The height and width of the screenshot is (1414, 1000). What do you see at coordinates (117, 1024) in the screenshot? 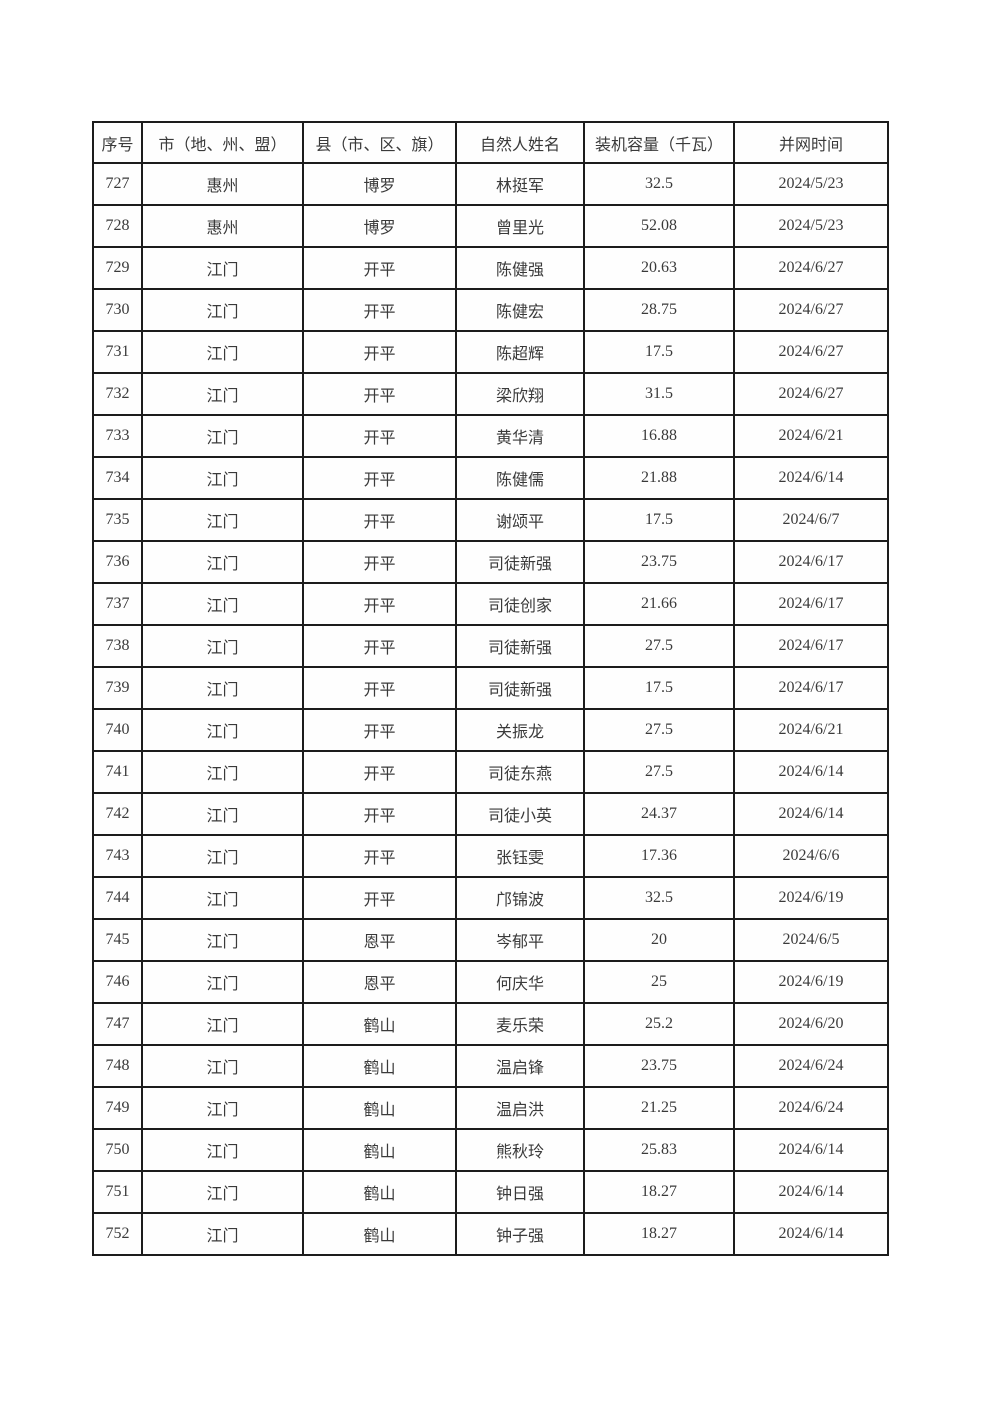
I see `table-cell: 747` at bounding box center [117, 1024].